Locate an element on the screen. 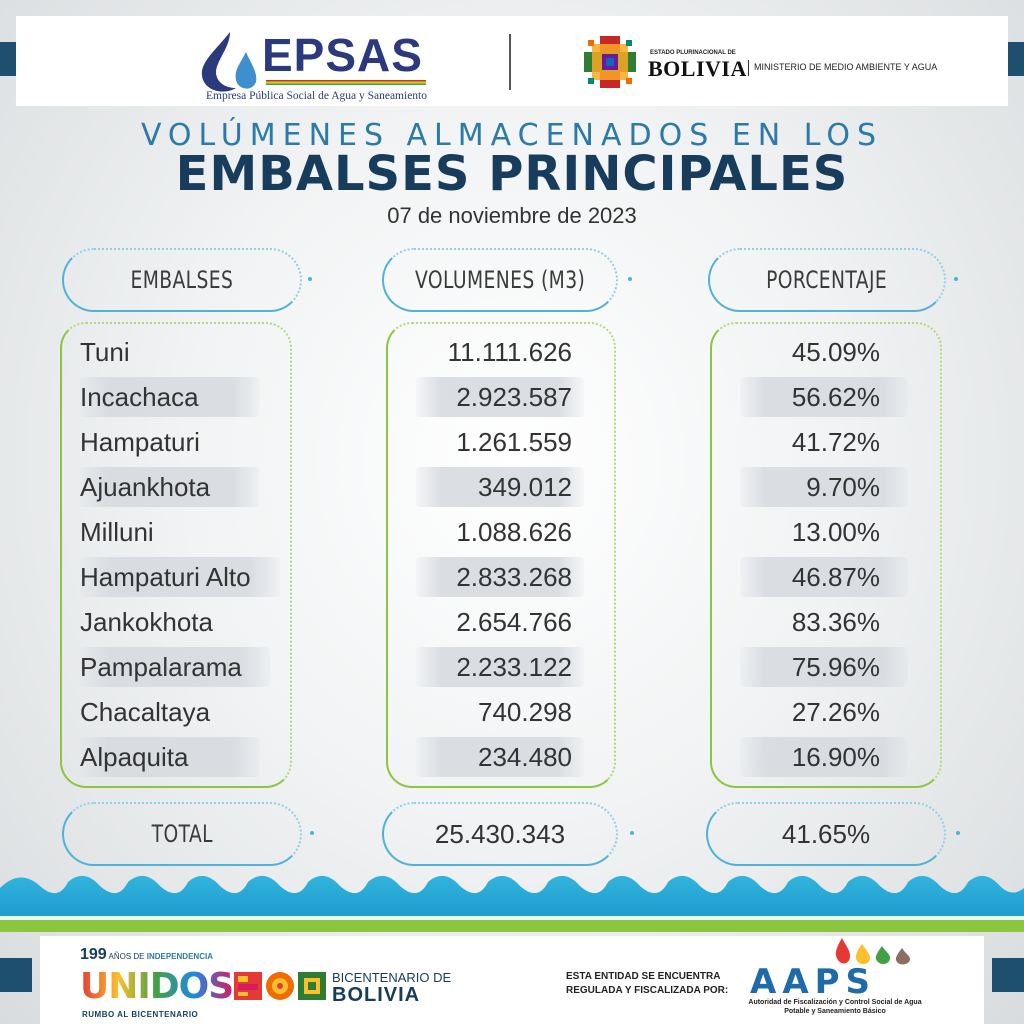 This screenshot has width=1024, height=1024. rumbo-tagline: RUMBO AL BICENTENARIO is located at coordinates (140, 1014).